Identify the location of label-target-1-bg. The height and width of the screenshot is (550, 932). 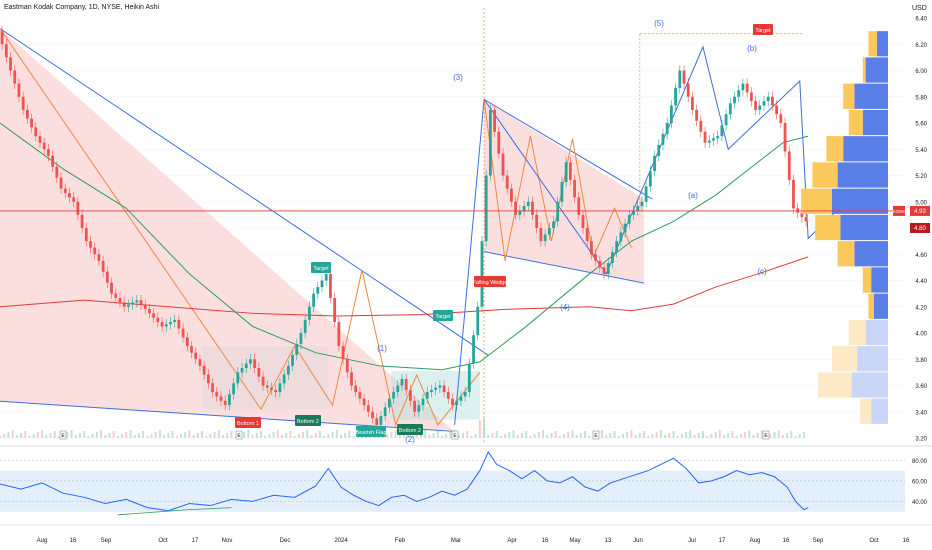
(321, 267).